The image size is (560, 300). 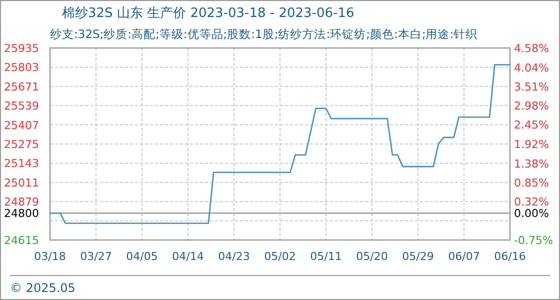 What do you see at coordinates (531, 87) in the screenshot?
I see `y2-tick-label: 3.51%` at bounding box center [531, 87].